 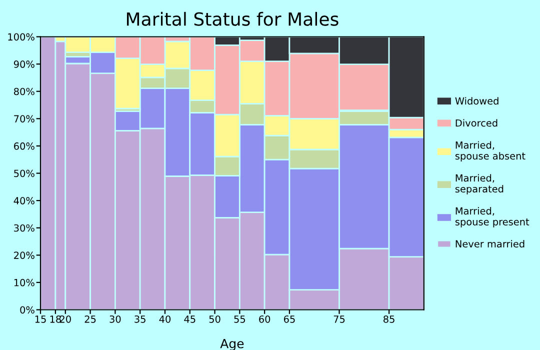 I want to click on x-tick-label: 45, so click(x=190, y=319).